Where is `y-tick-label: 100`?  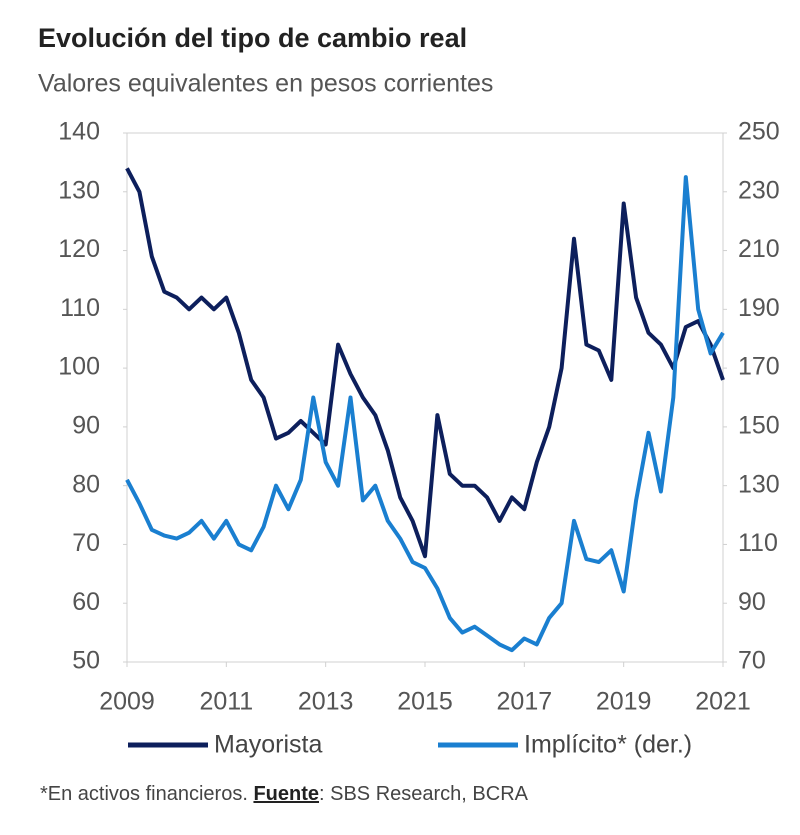 y-tick-label: 100 is located at coordinates (79, 367).